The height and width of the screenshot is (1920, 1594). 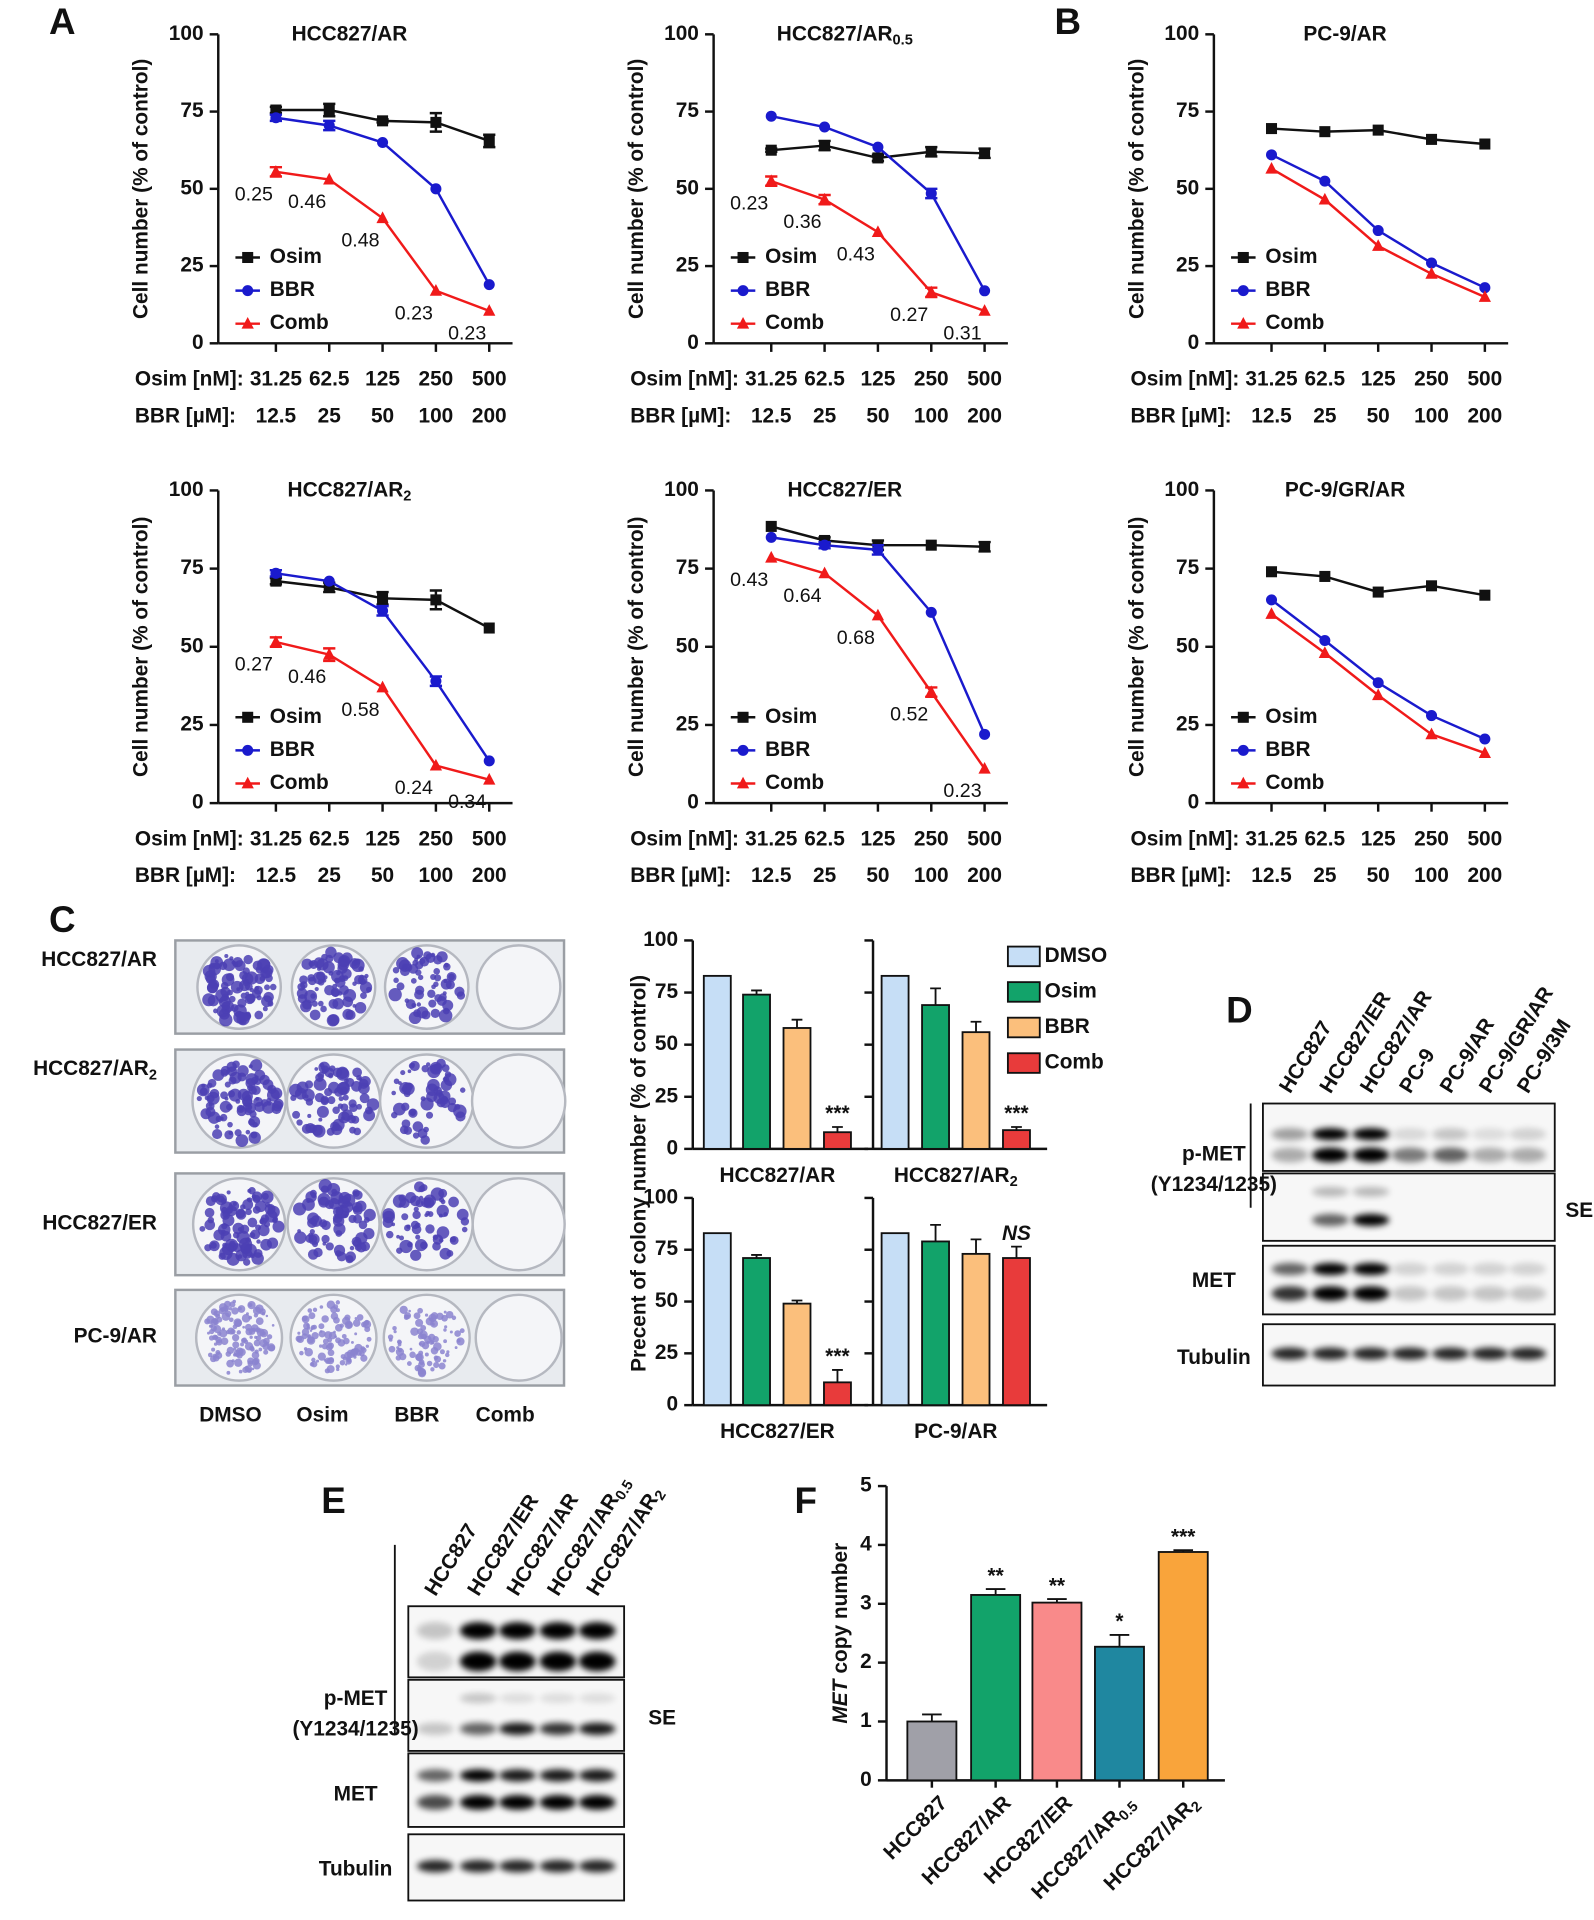 What do you see at coordinates (1271, 838) in the screenshot?
I see `x-tick-label: 31.25` at bounding box center [1271, 838].